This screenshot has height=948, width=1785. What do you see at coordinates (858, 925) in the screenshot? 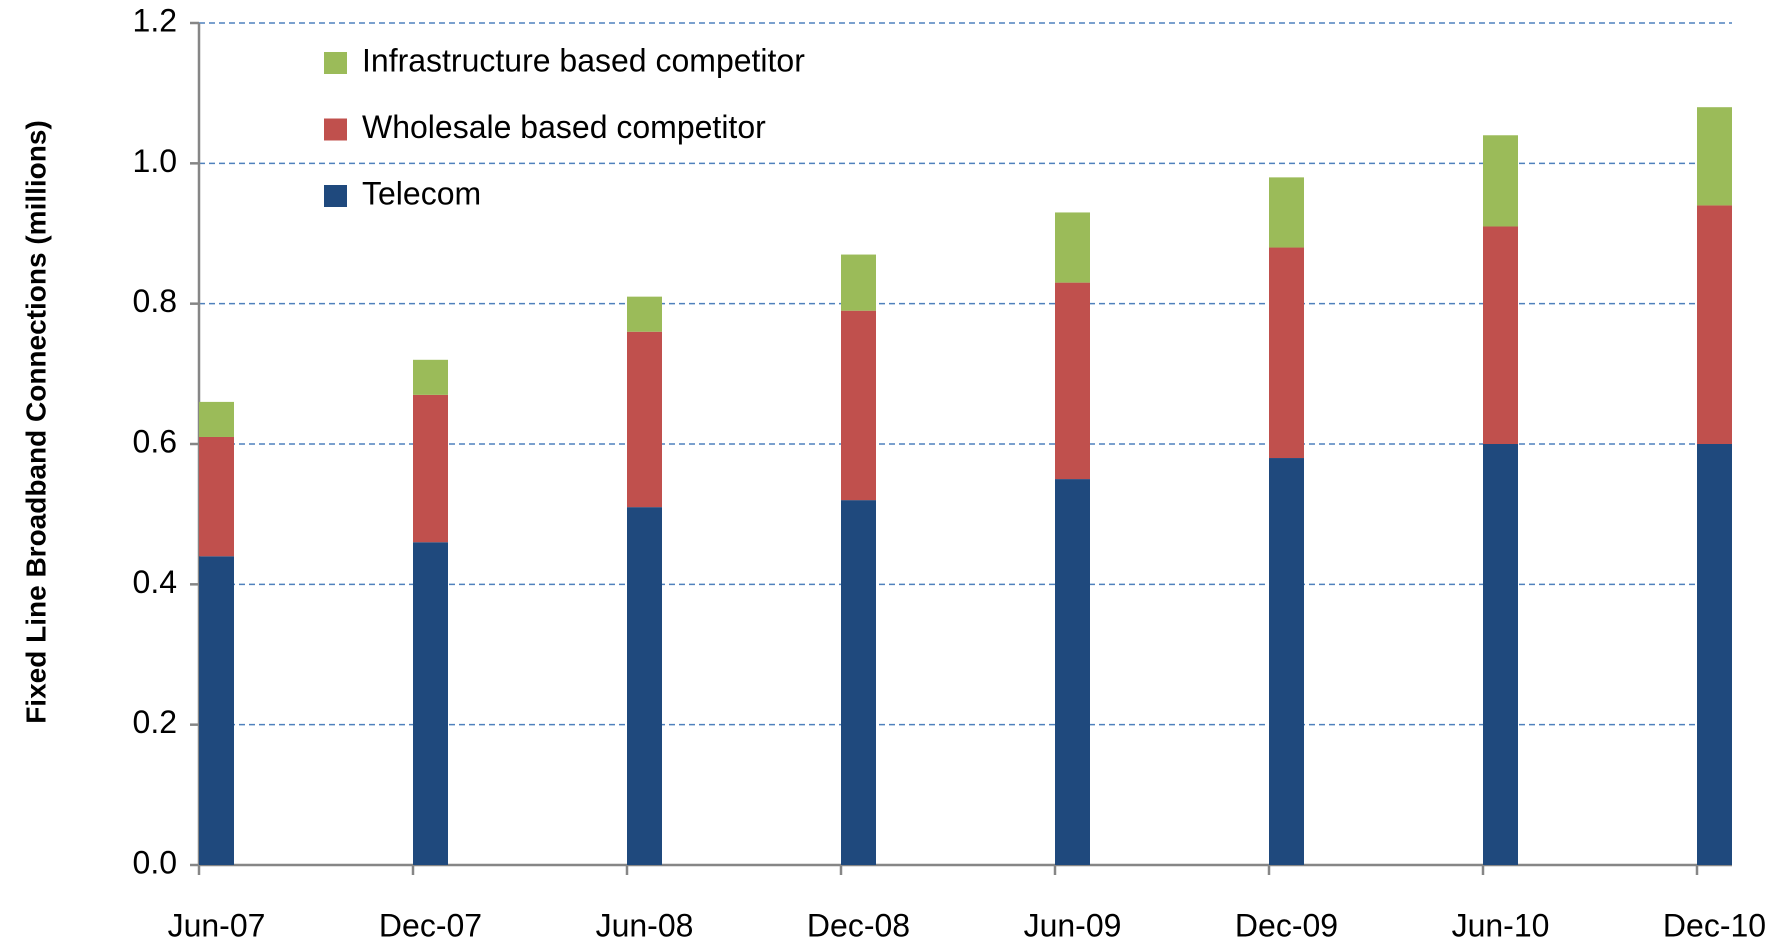
I see `x-tick-label: Dec-08` at bounding box center [858, 925].